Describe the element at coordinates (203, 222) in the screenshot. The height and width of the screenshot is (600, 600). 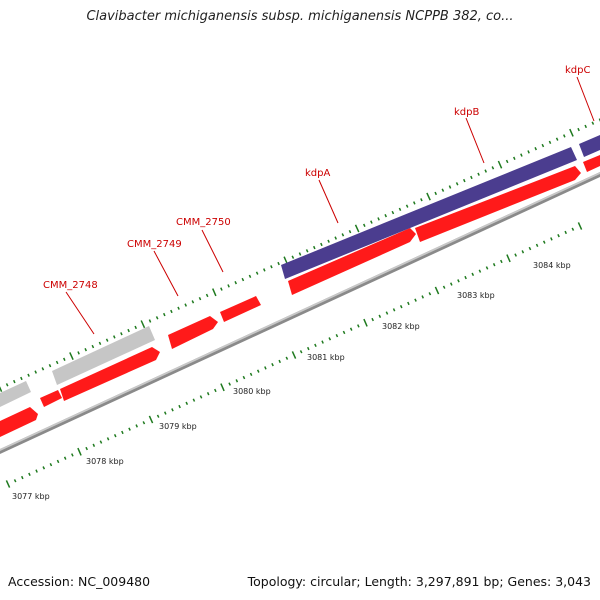
I see `gene-label-cmm-2750: CMM_2750` at that location.